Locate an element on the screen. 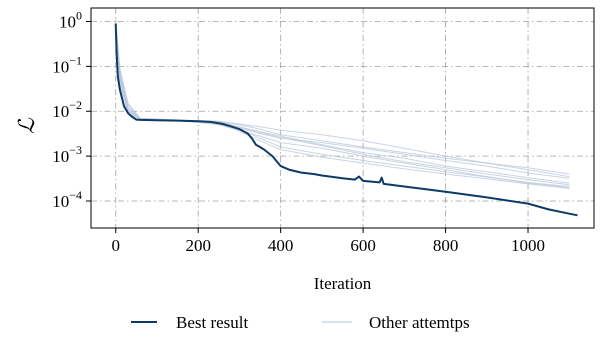 The height and width of the screenshot is (339, 603). x-tick-label: 600 is located at coordinates (363, 245).